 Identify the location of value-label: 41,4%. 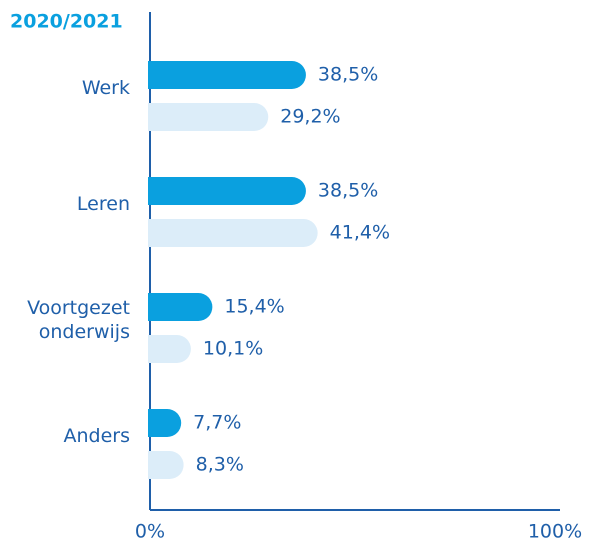
(360, 233).